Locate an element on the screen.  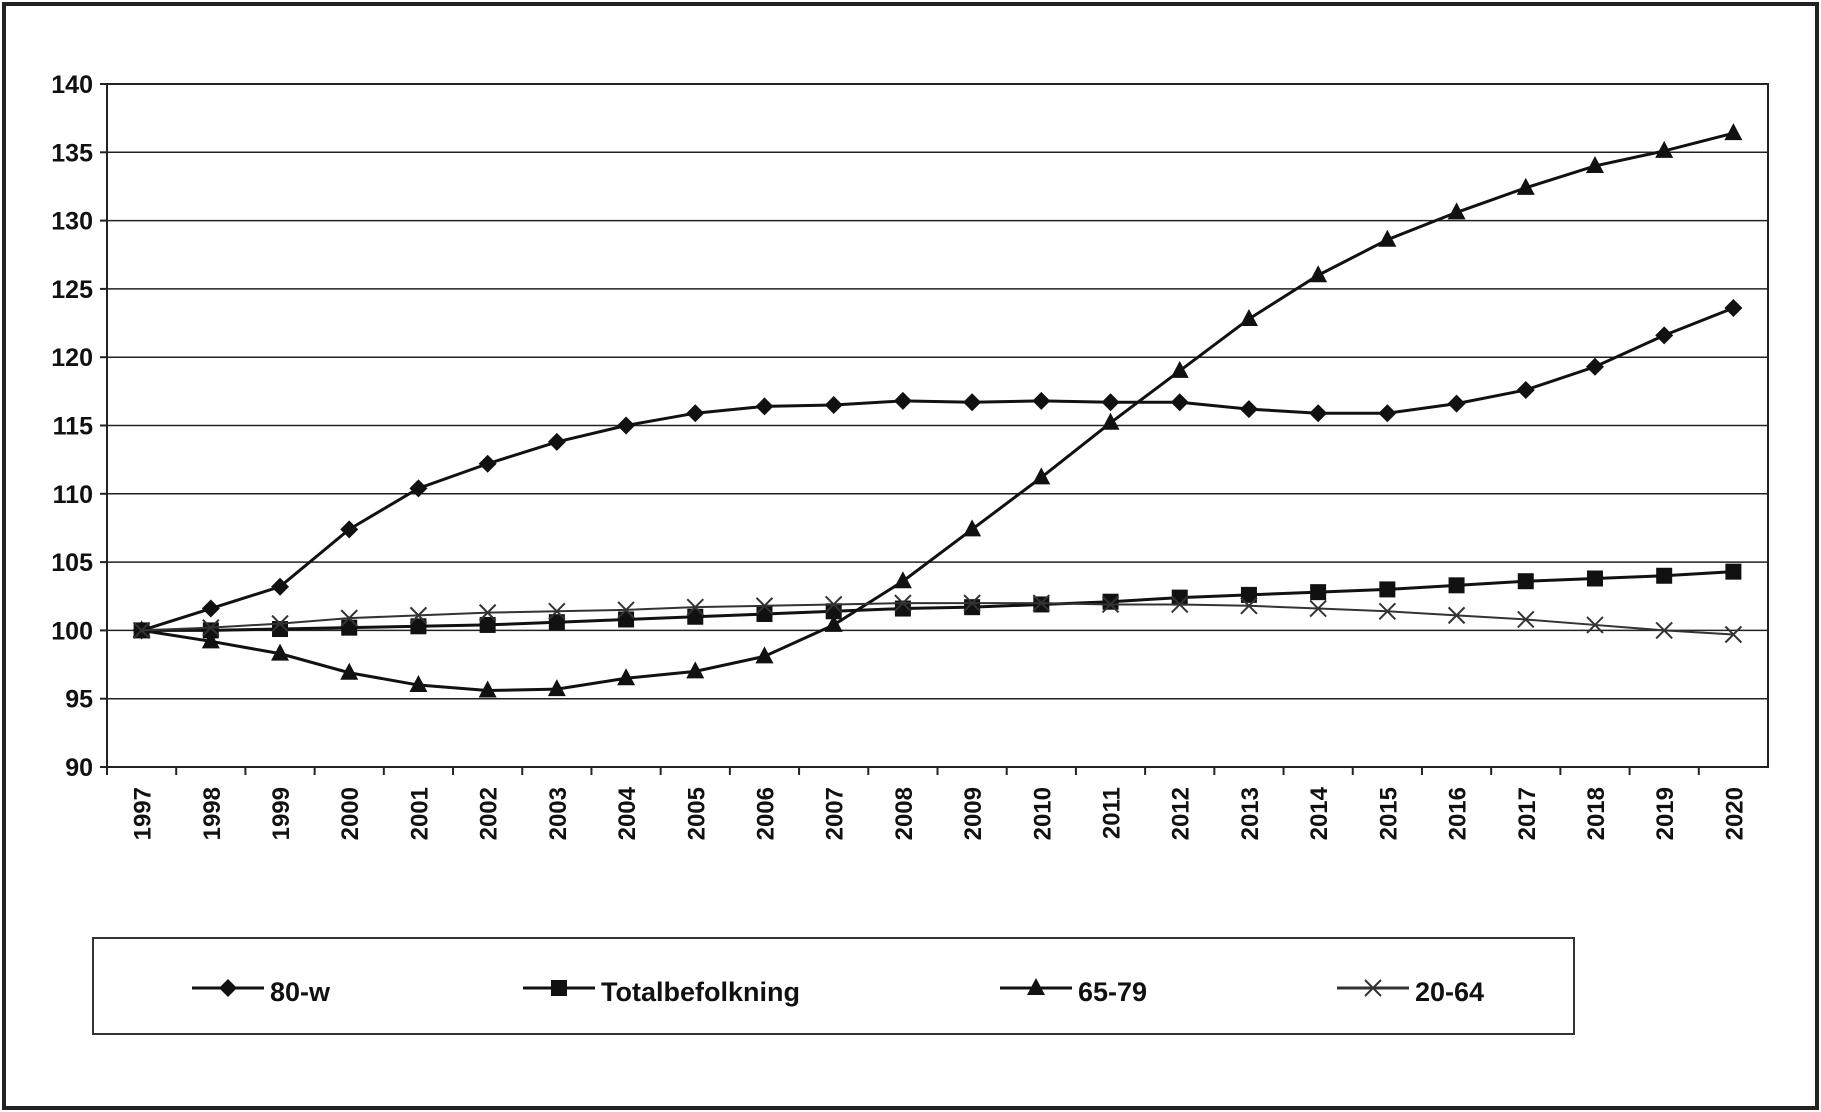
x-tick-label: 2015 is located at coordinates (1388, 813).